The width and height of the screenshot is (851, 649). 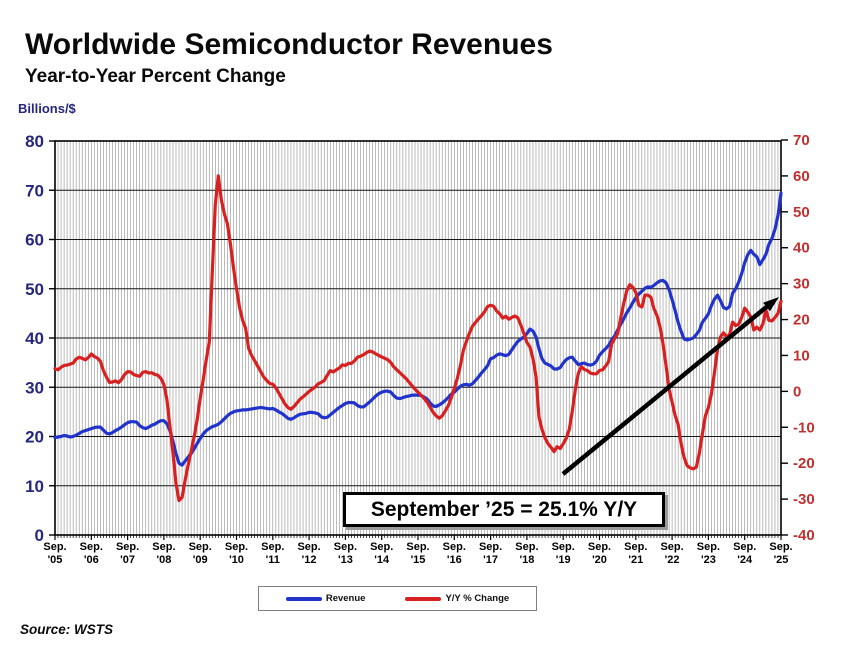 I want to click on yoy-line-swatch, so click(x=423, y=598).